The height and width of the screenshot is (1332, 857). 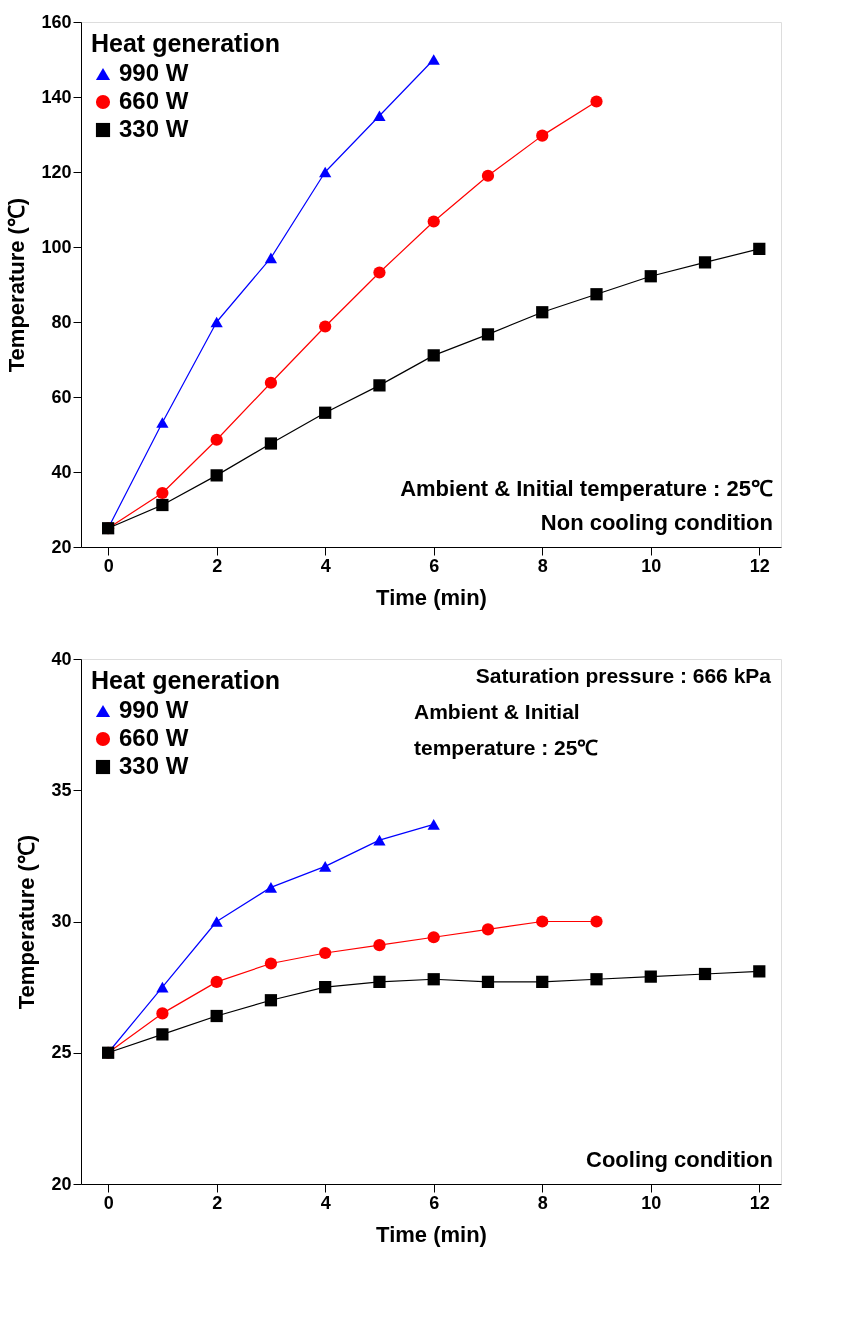 What do you see at coordinates (61, 921) in the screenshot?
I see `y-tick-label: 30` at bounding box center [61, 921].